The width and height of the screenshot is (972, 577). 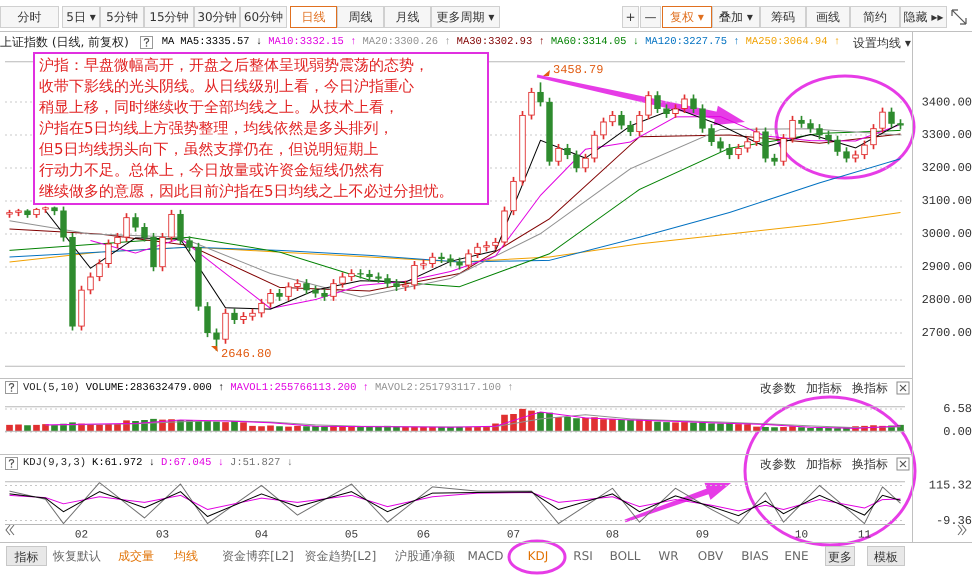 What do you see at coordinates (465, 17) in the screenshot?
I see `text: 更多周期 ▾` at bounding box center [465, 17].